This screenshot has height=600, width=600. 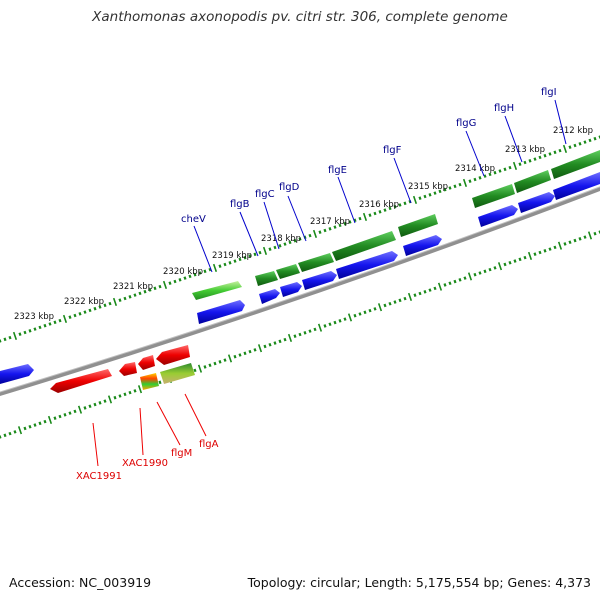 What do you see at coordinates (330, 222) in the screenshot?
I see `tick-label: 2317 kbp` at bounding box center [330, 222].